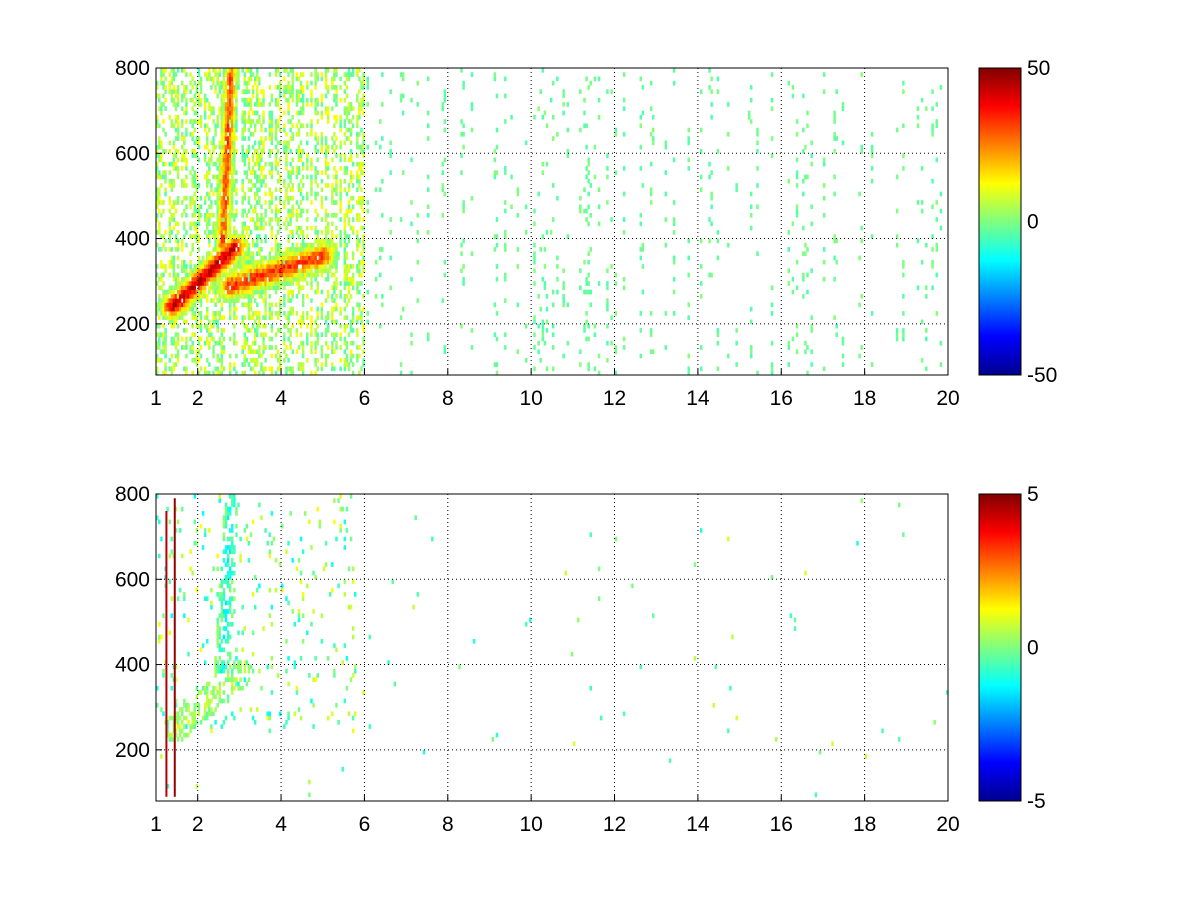  What do you see at coordinates (698, 398) in the screenshot?
I see `x-tick-label: 14` at bounding box center [698, 398].